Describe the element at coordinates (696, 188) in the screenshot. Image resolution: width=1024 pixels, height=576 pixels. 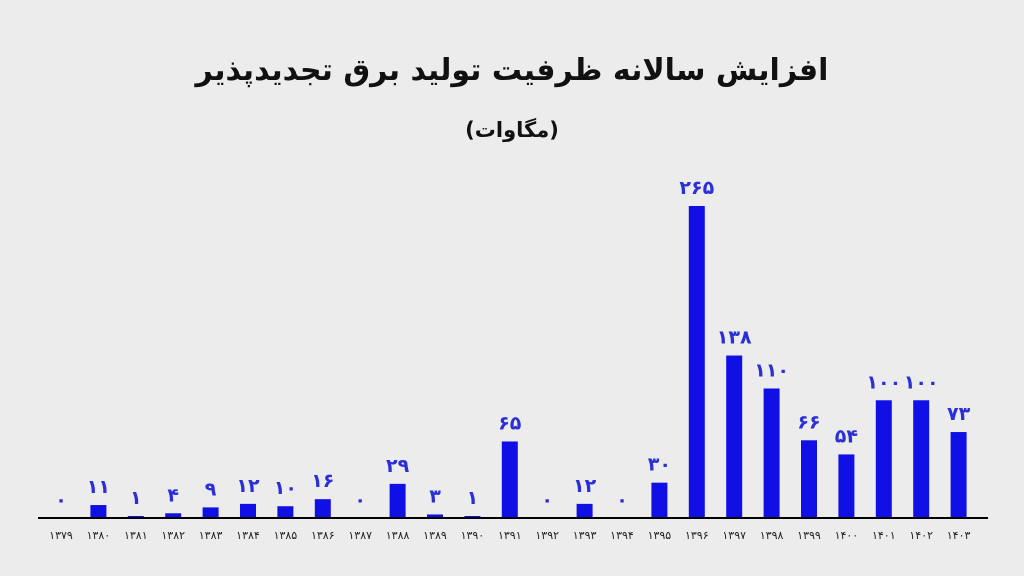
I see `value-label-17: ۲۶۵` at that location.